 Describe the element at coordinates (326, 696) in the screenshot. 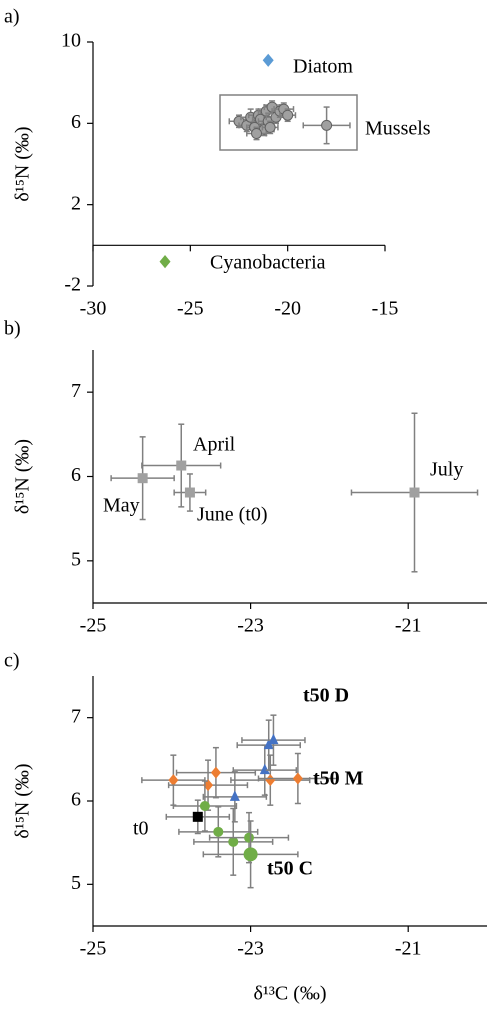

I see `series-label: t50 D` at that location.